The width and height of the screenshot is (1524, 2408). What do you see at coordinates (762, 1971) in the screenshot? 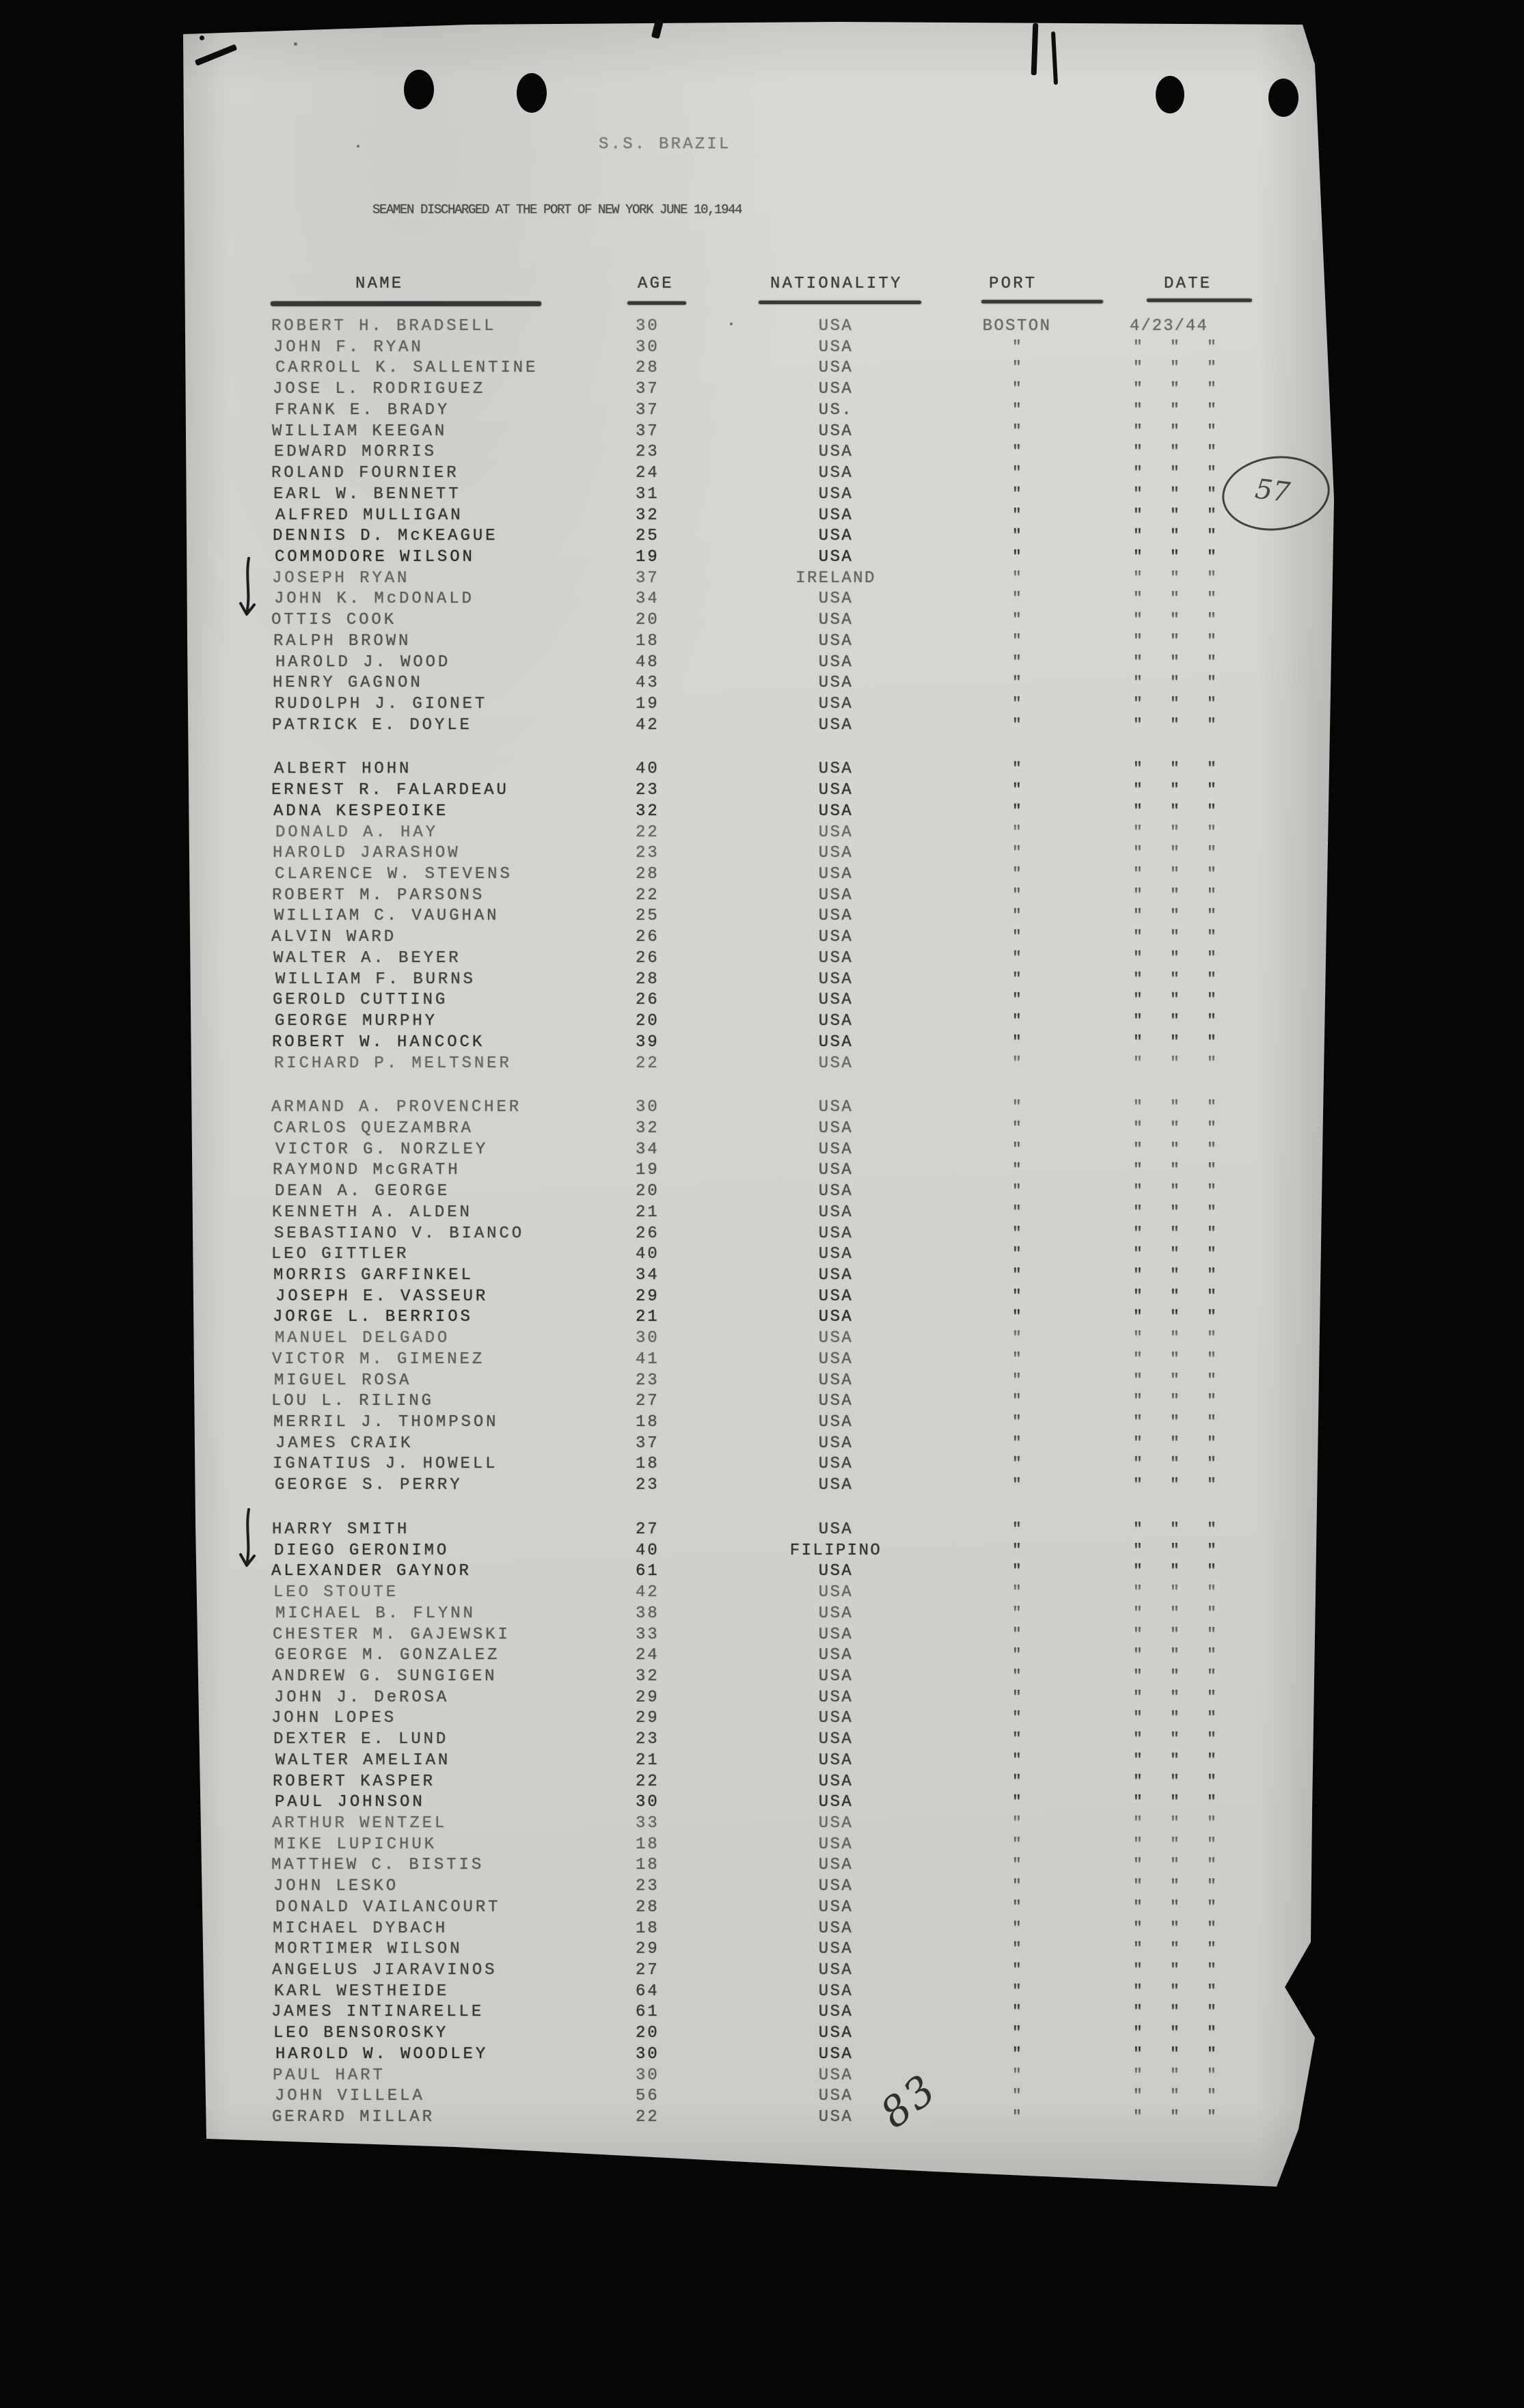
I see `table-row: ANGELUS JIARAVINOS 27 USA " " " "` at bounding box center [762, 1971].